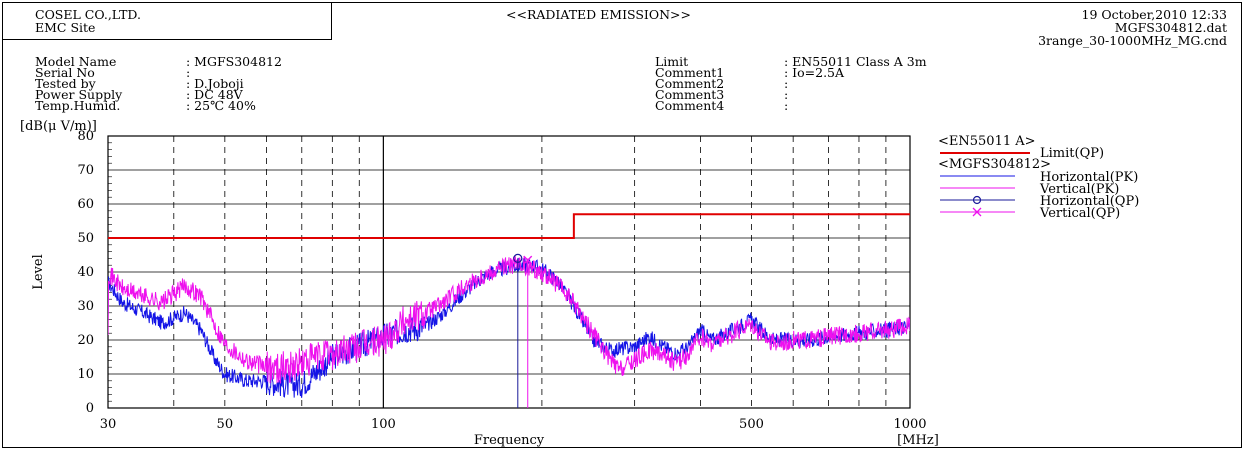  I want to click on y-tick-label: 10, so click(85, 374).